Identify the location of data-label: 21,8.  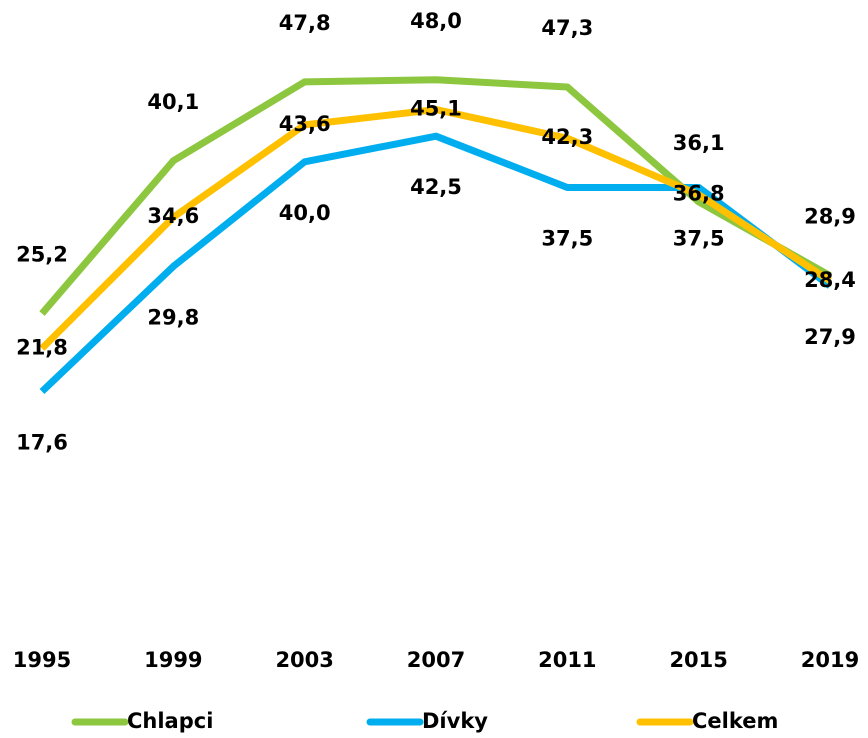
(42, 347).